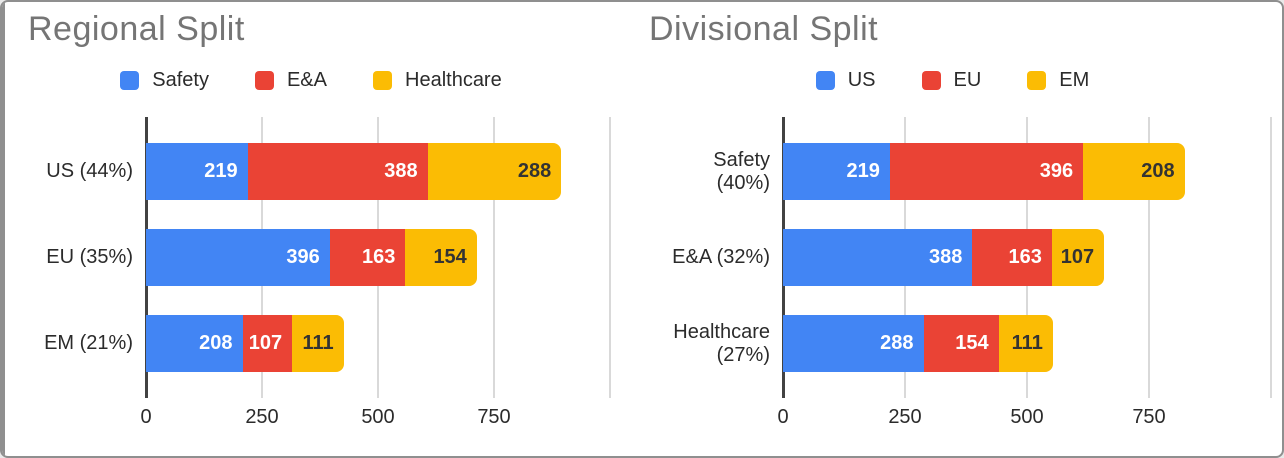 The width and height of the screenshot is (1284, 458). I want to click on category-label: E&A (32%), so click(696, 257).